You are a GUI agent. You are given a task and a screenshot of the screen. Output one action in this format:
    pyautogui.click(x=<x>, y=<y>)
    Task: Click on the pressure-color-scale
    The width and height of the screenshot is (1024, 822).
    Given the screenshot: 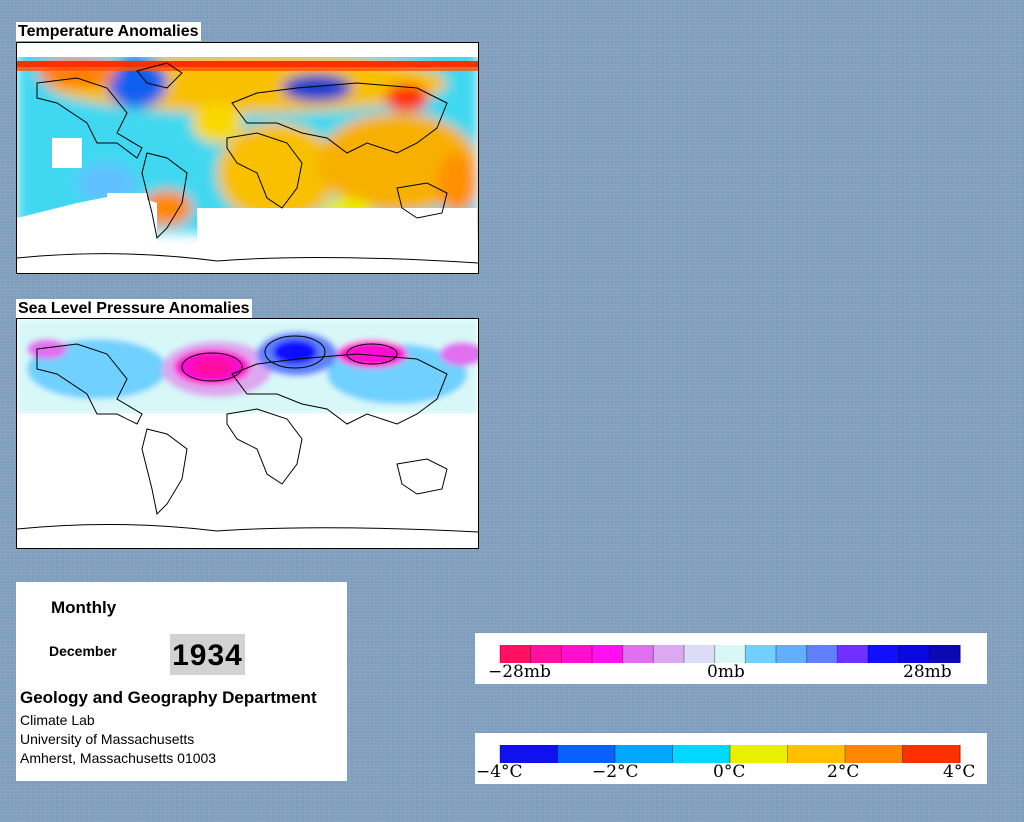 What is the action you would take?
    pyautogui.click(x=730, y=654)
    